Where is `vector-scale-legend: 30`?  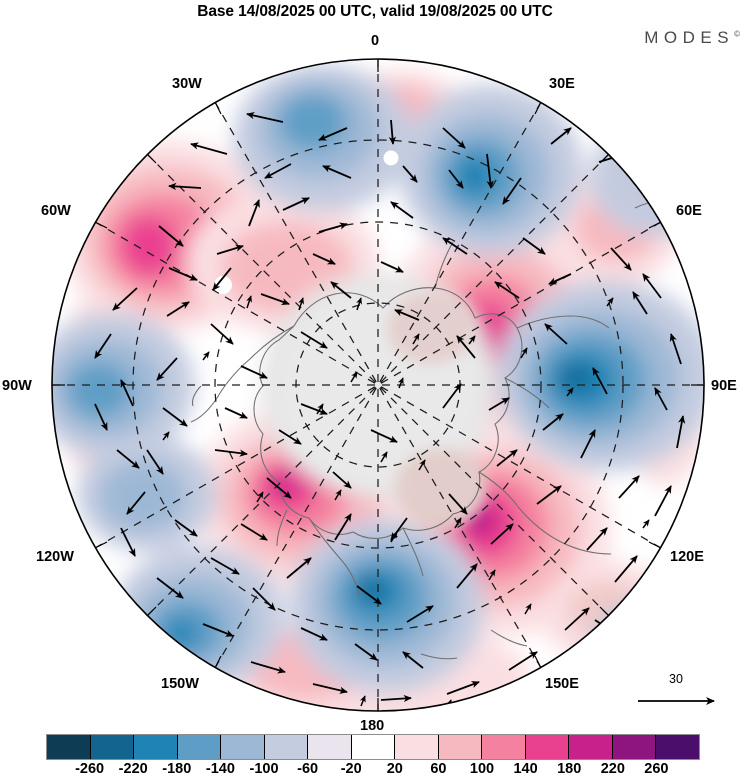 vector-scale-legend: 30 is located at coordinates (676, 693).